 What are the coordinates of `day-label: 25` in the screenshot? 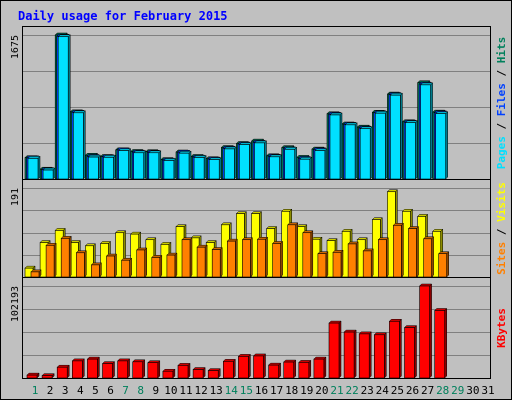 It's located at (397, 390).